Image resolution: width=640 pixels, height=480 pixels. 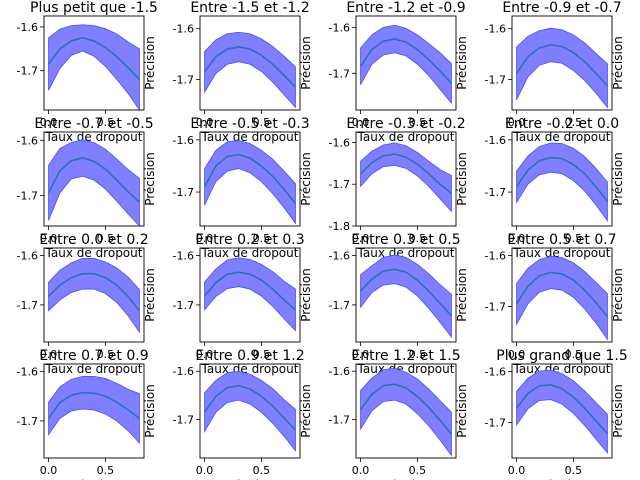 I want to click on subplot-title: Entre 0.7 et 0.9, so click(x=93, y=356).